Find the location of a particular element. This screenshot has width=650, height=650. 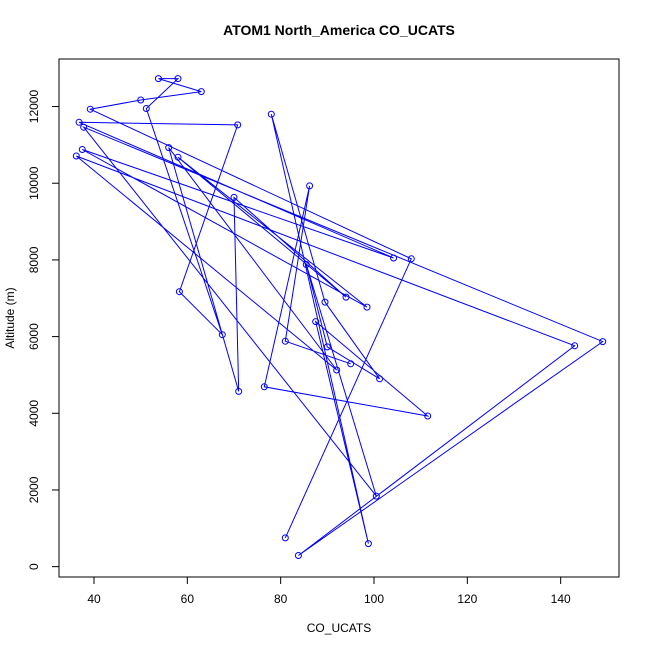

x-tick-label: 80 is located at coordinates (281, 599).